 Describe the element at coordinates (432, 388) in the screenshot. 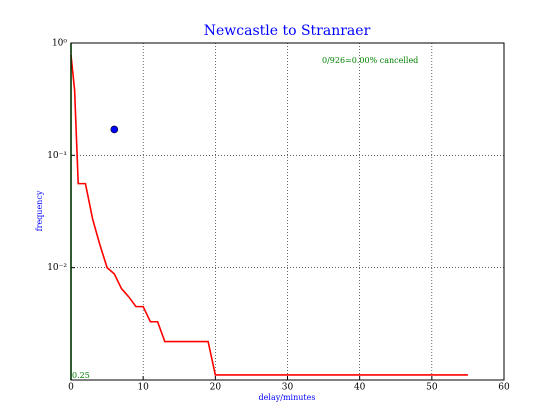

I see `x-tick-label: 50` at that location.